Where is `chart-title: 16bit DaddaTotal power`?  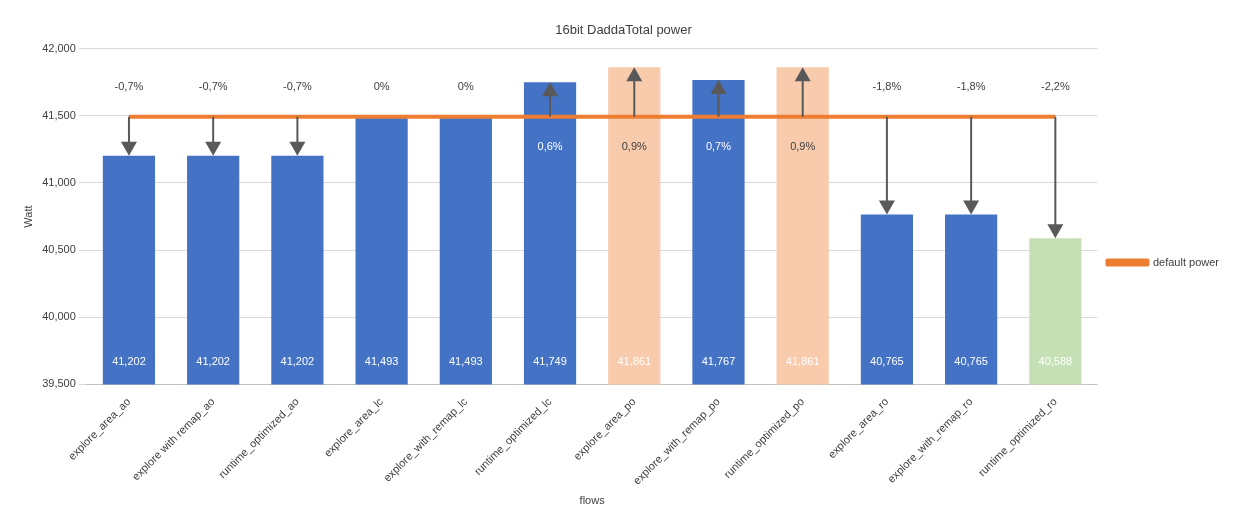 chart-title: 16bit DaddaTotal power is located at coordinates (624, 30).